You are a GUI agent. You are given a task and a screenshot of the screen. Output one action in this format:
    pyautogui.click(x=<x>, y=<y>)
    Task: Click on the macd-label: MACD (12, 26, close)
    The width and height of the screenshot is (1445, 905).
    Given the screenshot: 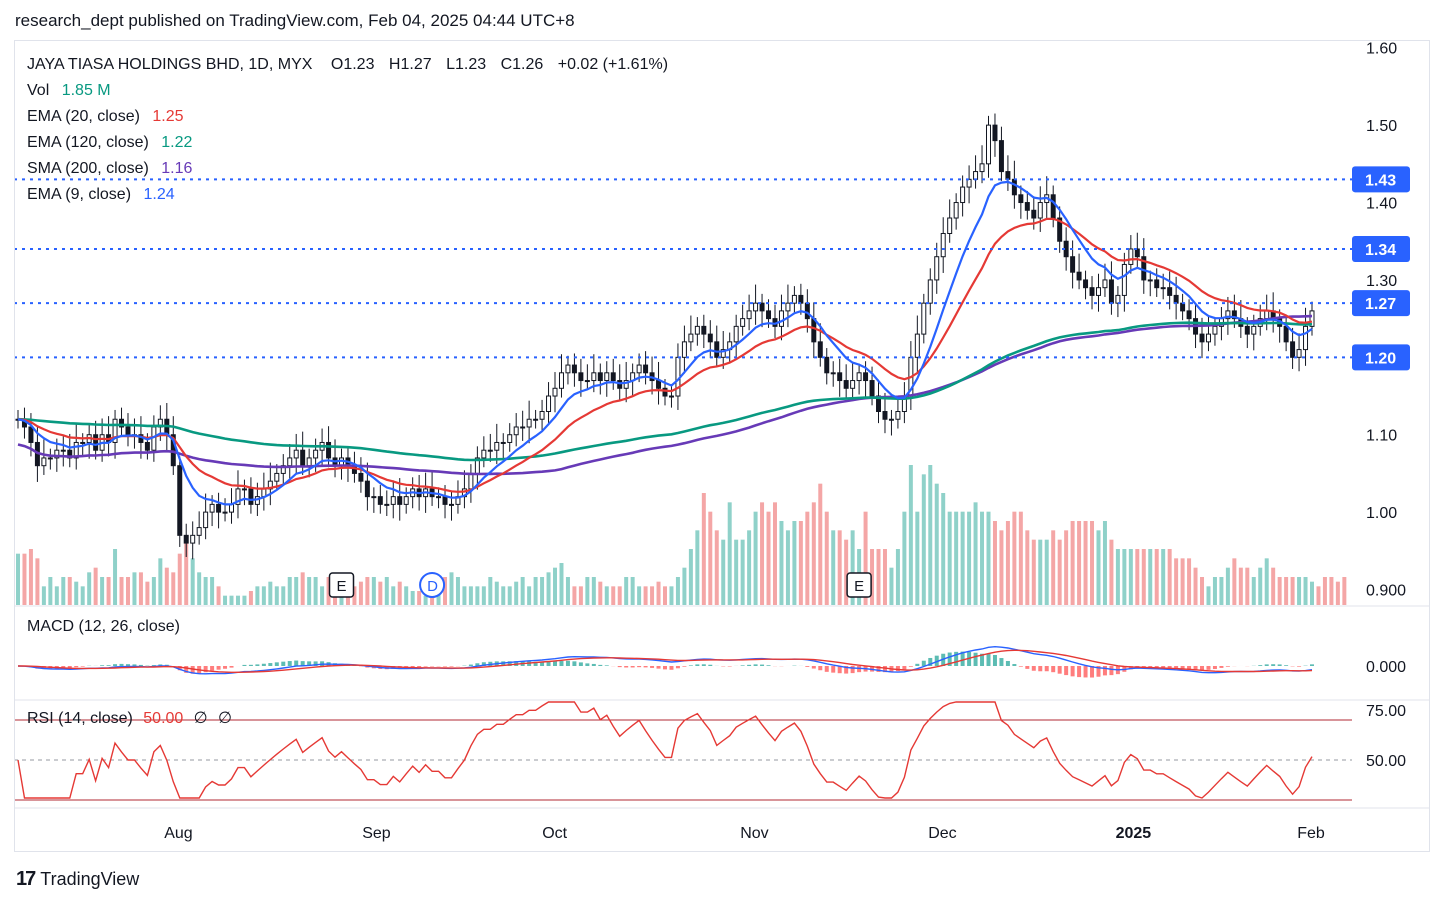 What is the action you would take?
    pyautogui.click(x=103, y=626)
    